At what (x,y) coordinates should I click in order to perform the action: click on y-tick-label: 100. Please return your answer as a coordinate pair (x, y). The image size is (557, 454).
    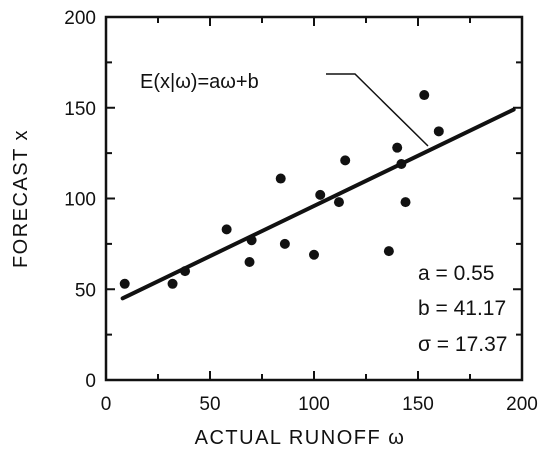
    Looking at the image, I should click on (80, 200).